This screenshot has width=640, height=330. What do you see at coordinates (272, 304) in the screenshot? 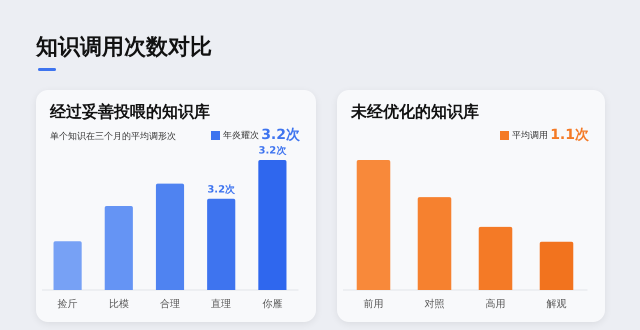
I see `x-tick-label: 你雁` at bounding box center [272, 304].